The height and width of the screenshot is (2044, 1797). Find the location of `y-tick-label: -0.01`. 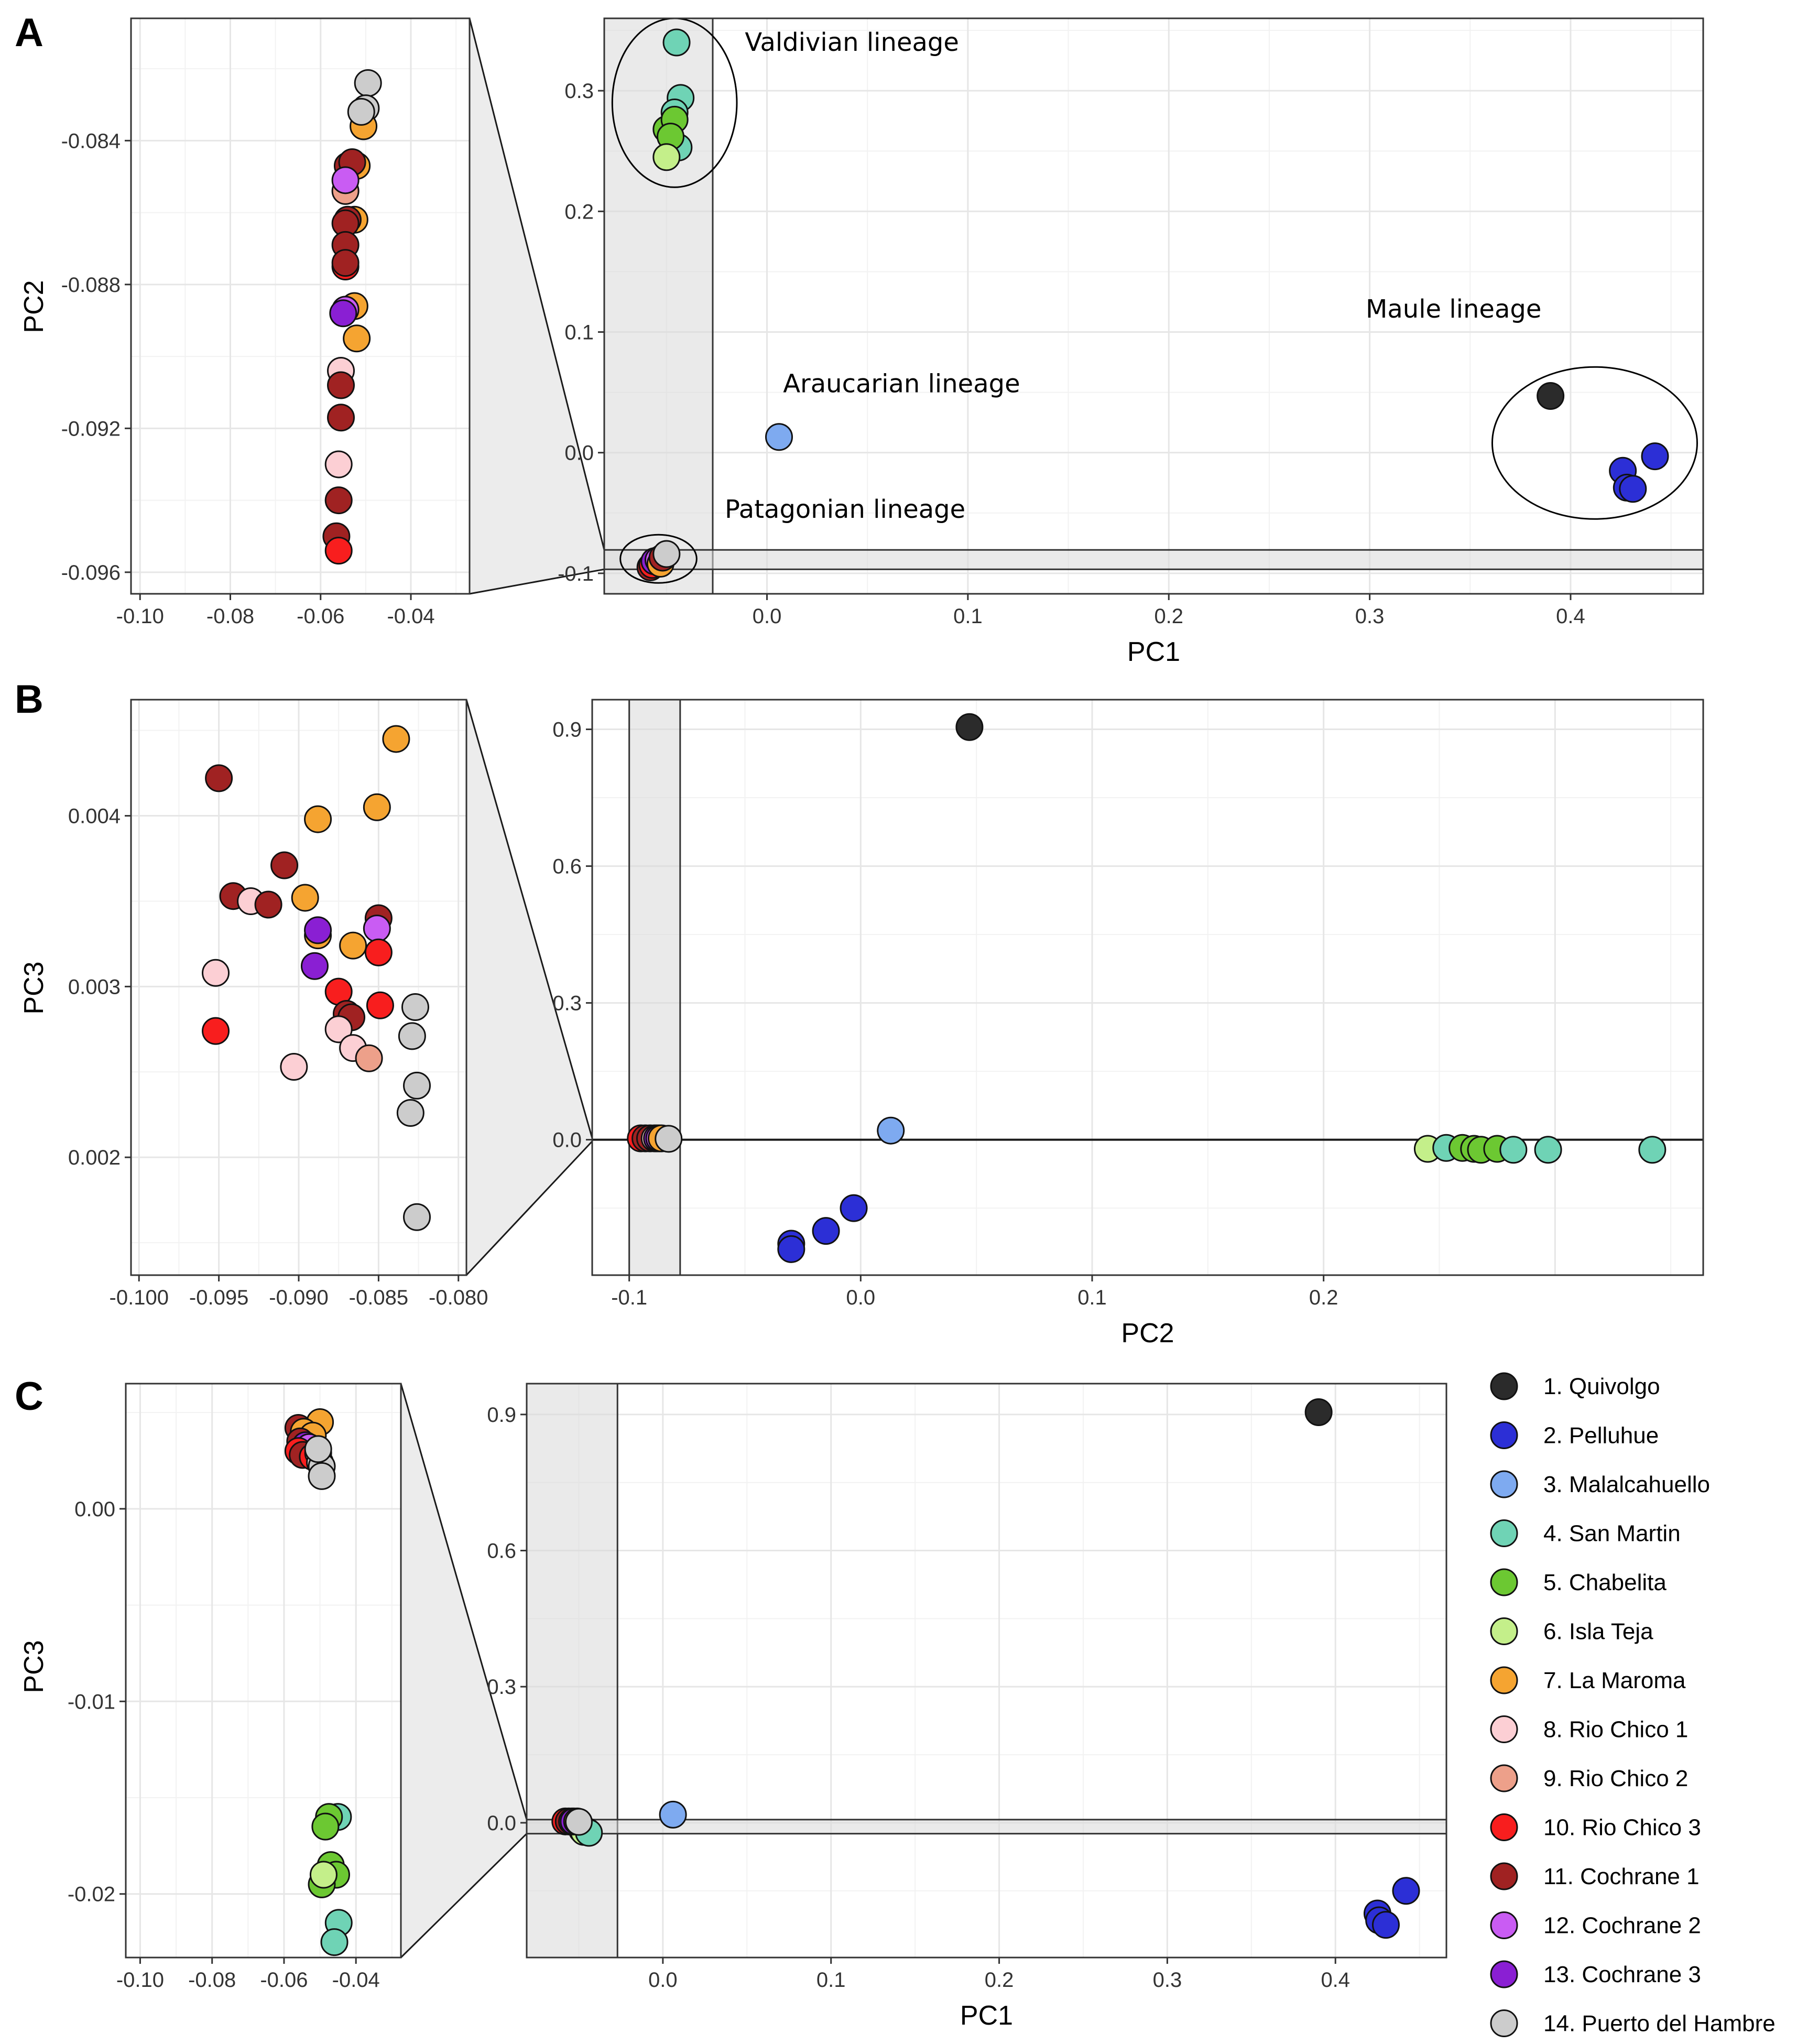

y-tick-label: -0.01 is located at coordinates (91, 1701).